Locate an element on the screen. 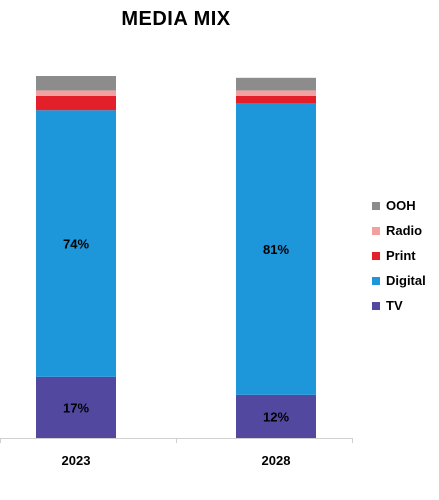 This screenshot has width=439, height=500. bar-segment-radio-2023 is located at coordinates (76, 93).